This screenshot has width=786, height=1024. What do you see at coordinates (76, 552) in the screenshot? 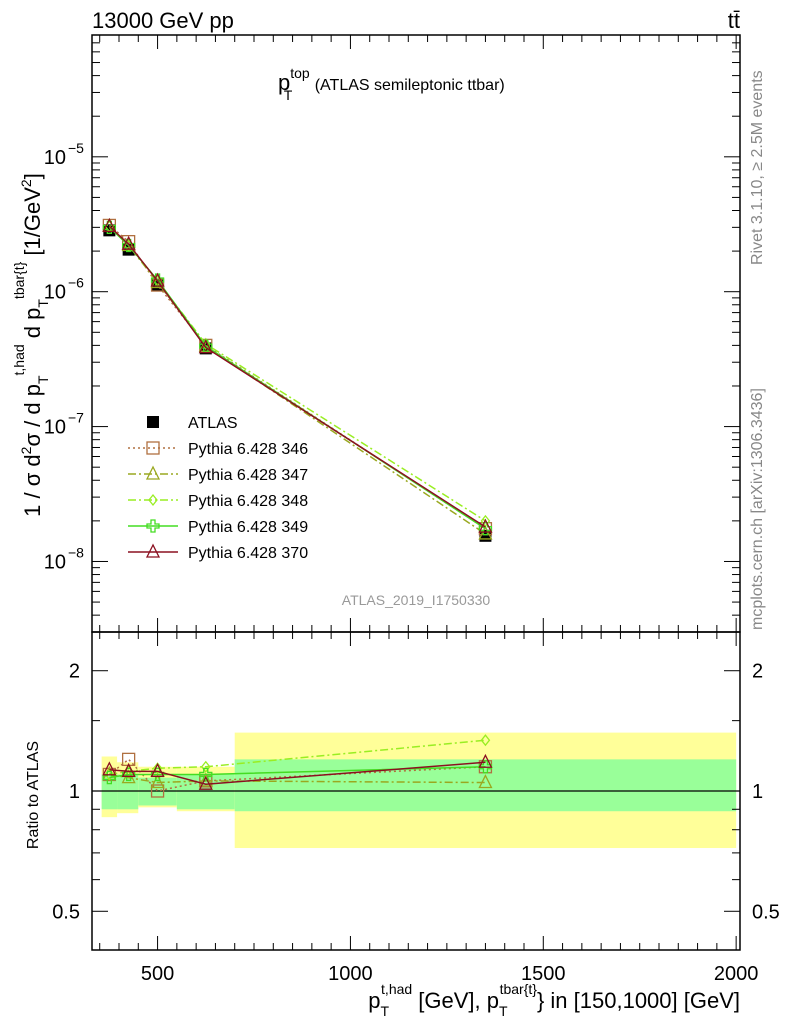
I see `y-tick-label-exp: −8` at bounding box center [76, 552].